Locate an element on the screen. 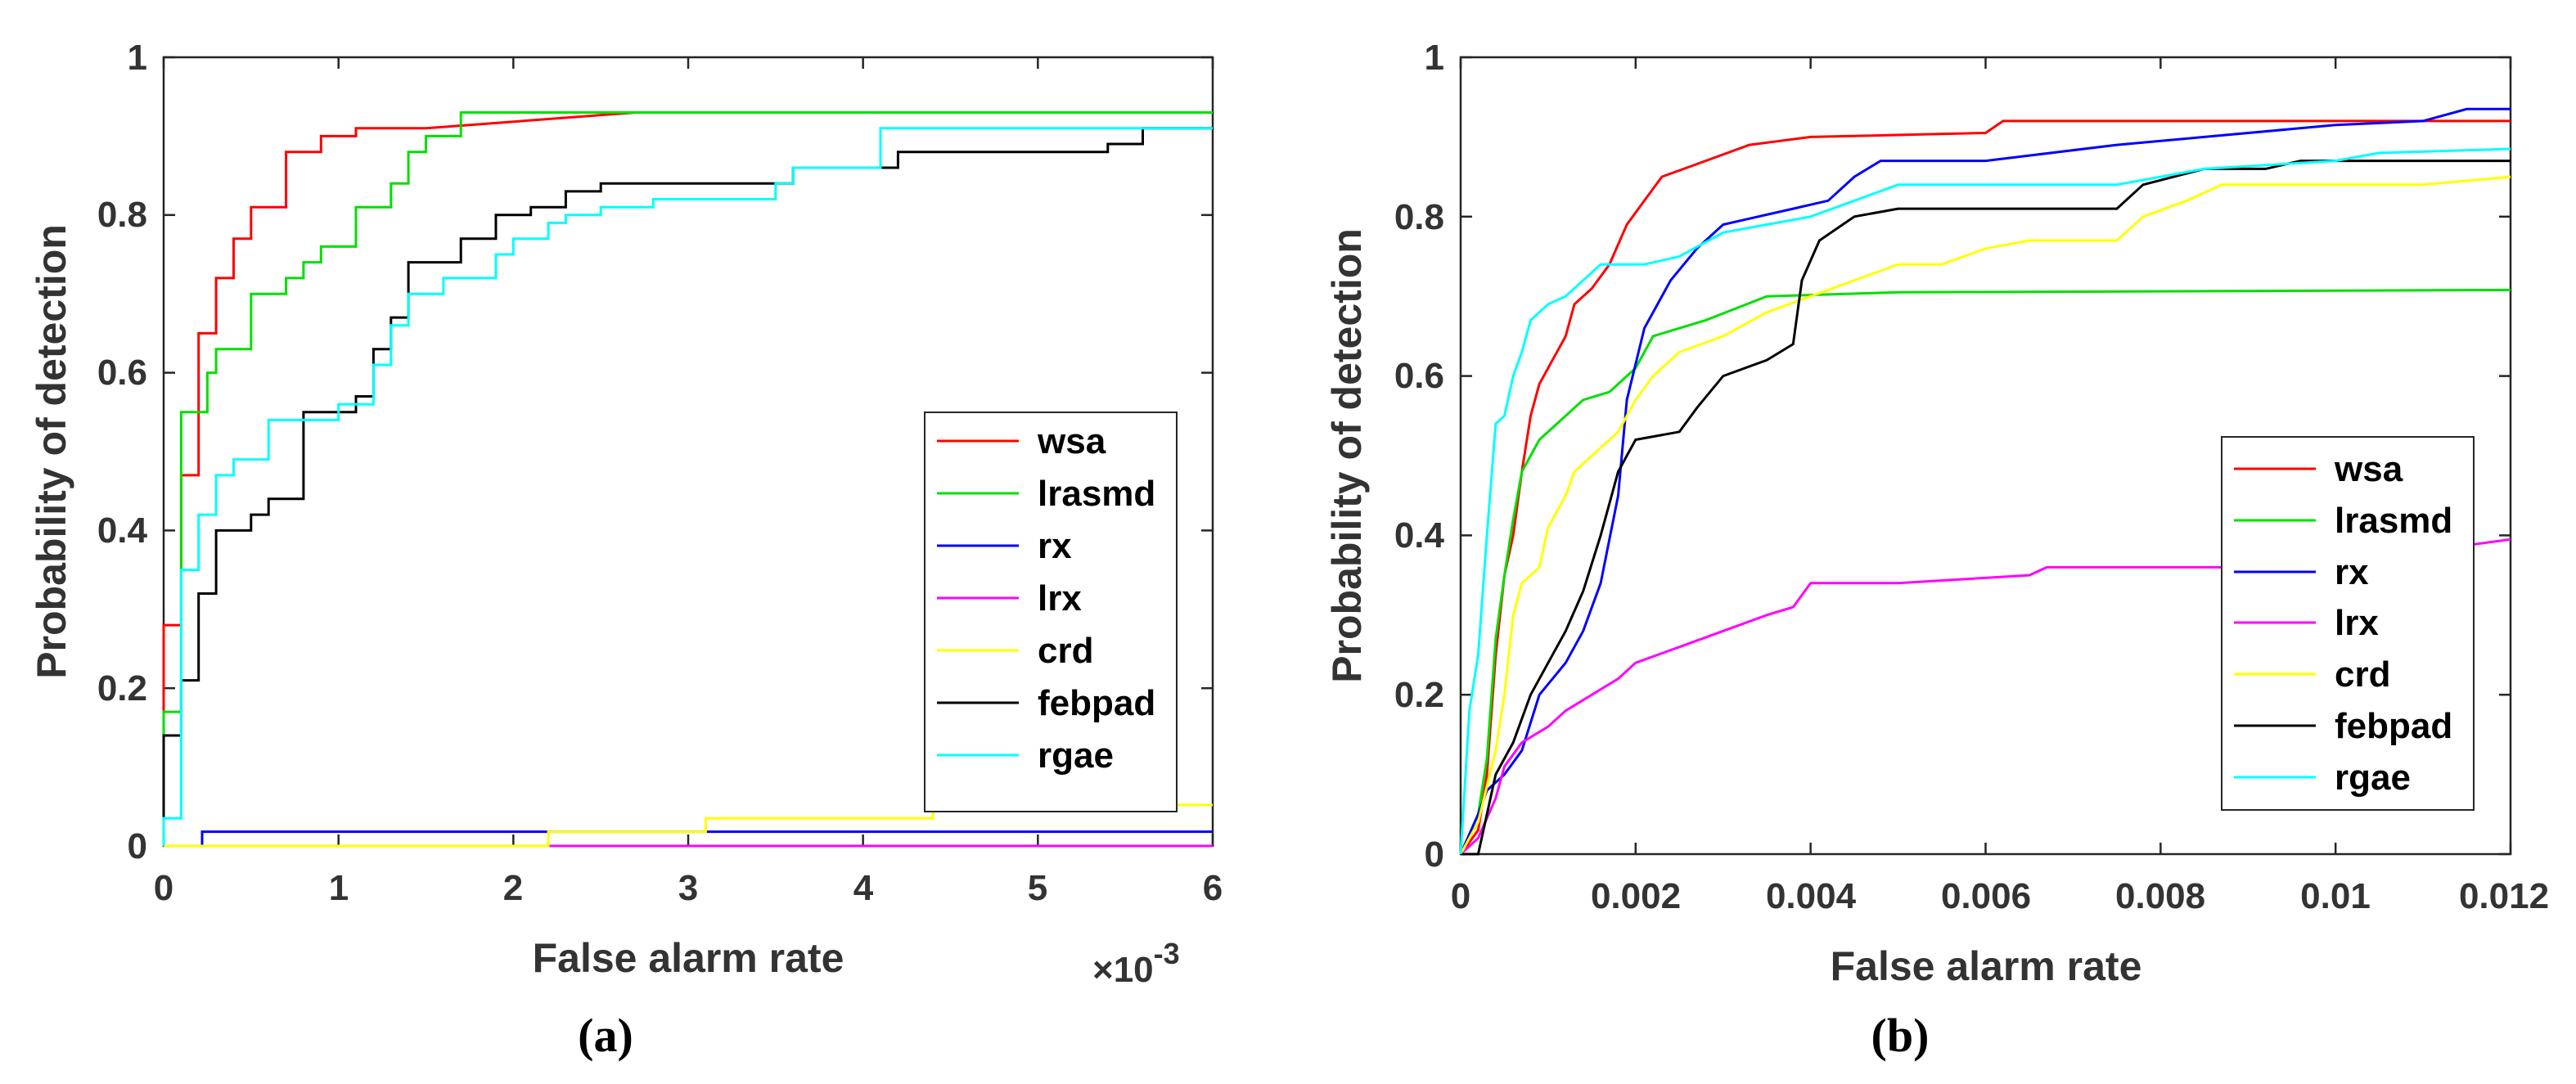 This screenshot has height=1084, width=2576. x-tick-label: 0.006 is located at coordinates (1986, 896).